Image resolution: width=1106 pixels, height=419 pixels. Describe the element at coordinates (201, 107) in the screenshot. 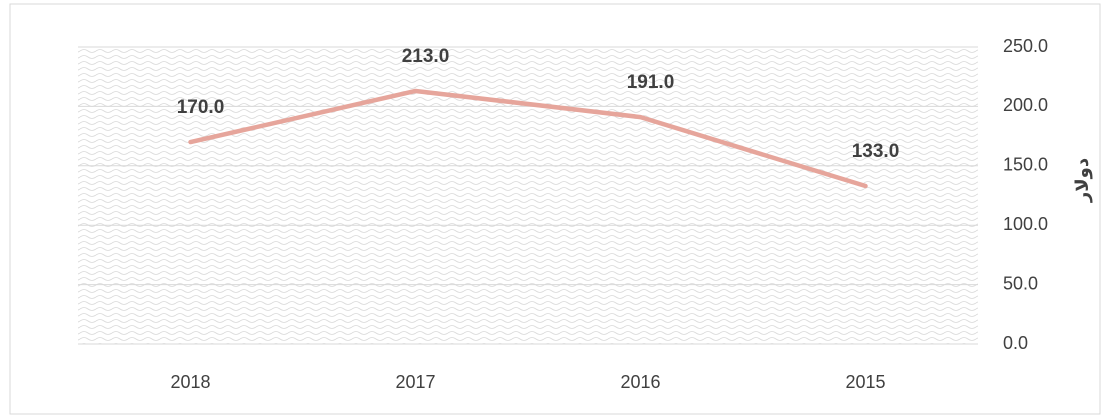

I see `data-label: 170.0` at that location.